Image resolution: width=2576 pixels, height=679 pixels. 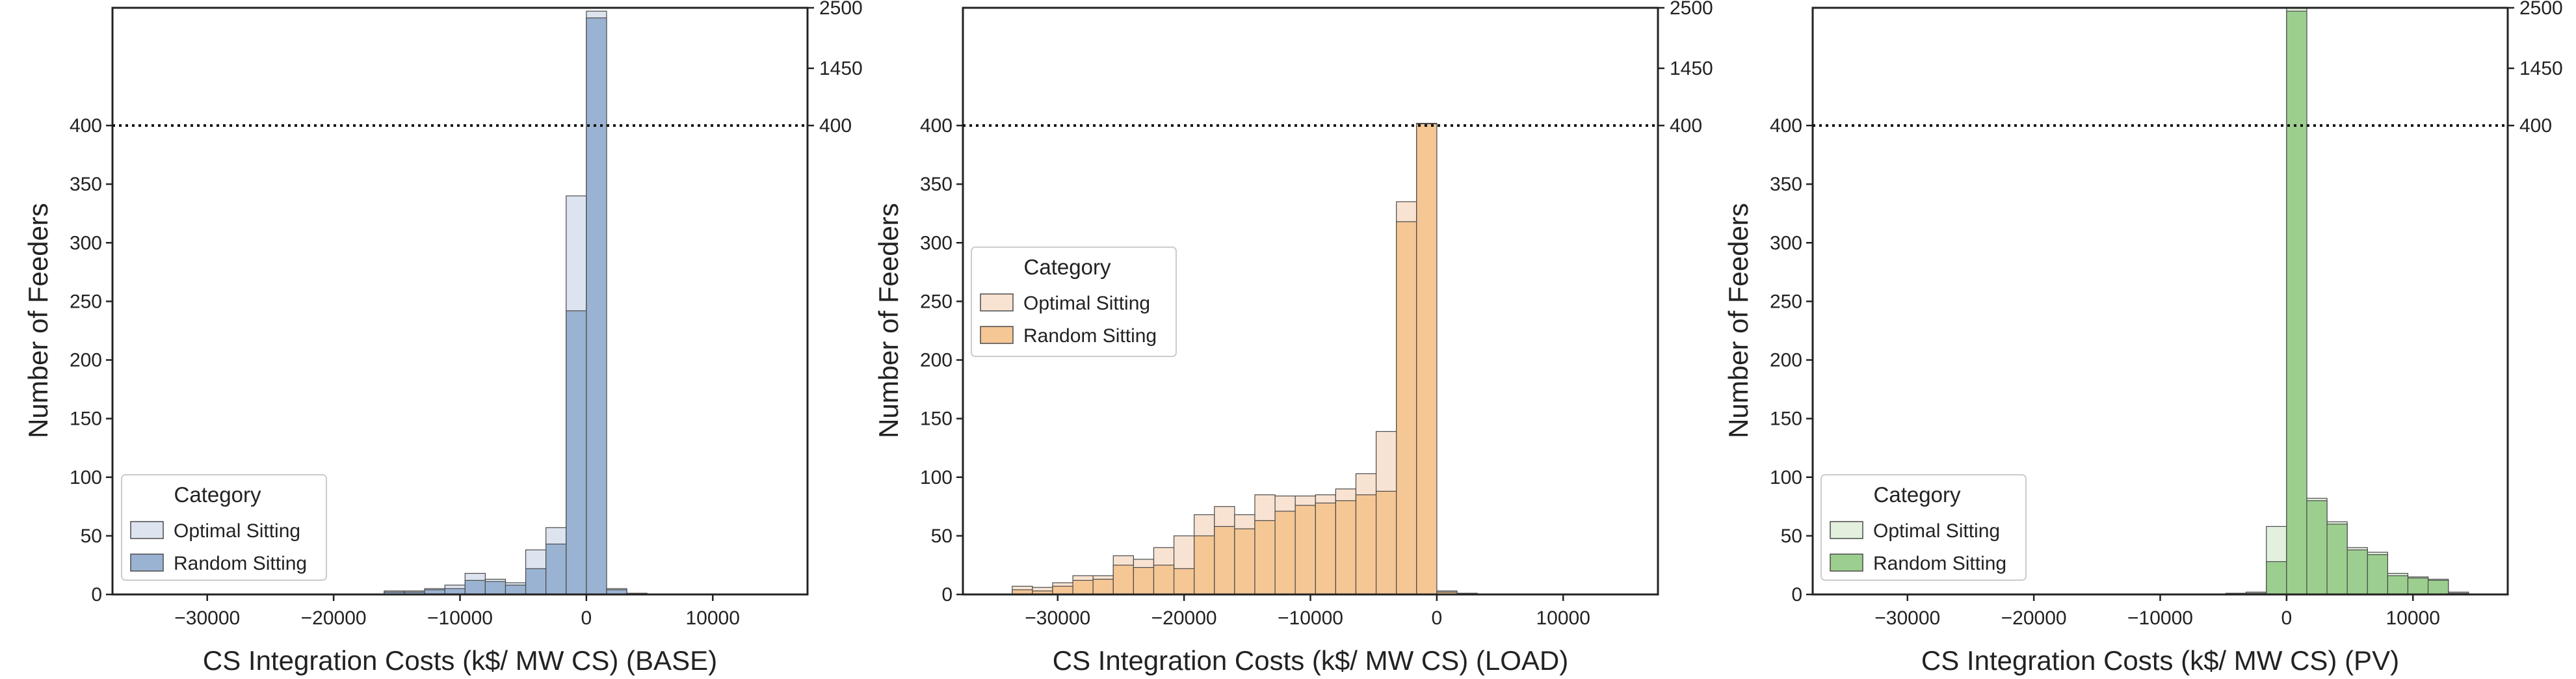 What do you see at coordinates (1738, 321) in the screenshot?
I see `y-axis-label: Number of Feeders` at bounding box center [1738, 321].